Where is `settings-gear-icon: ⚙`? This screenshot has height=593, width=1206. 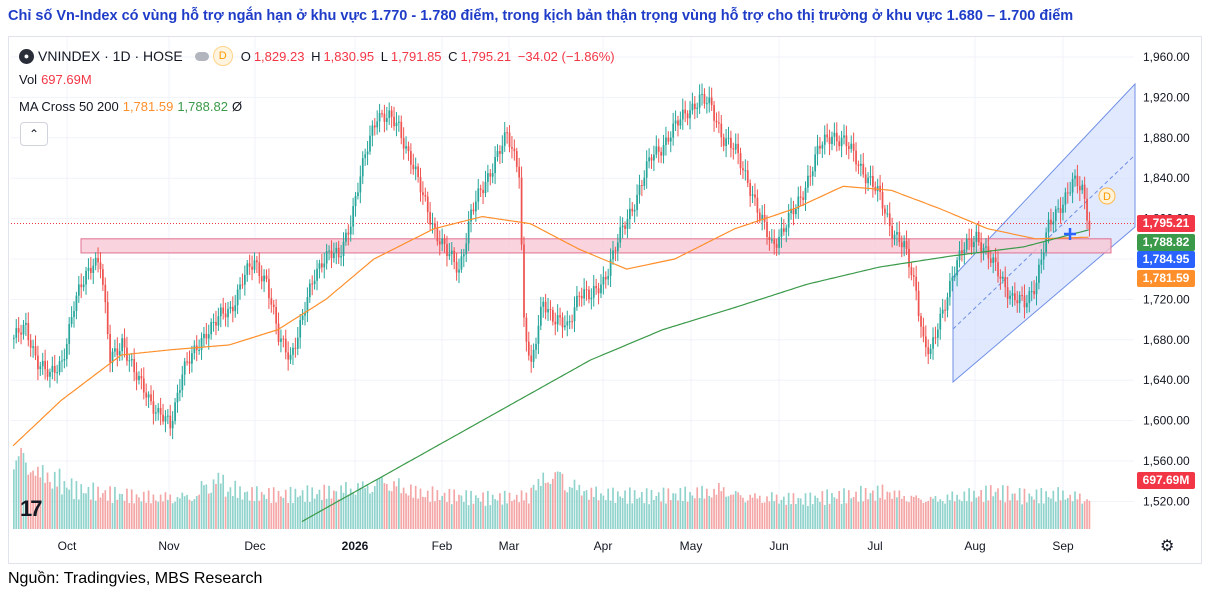
settings-gear-icon: ⚙ is located at coordinates (1167, 546).